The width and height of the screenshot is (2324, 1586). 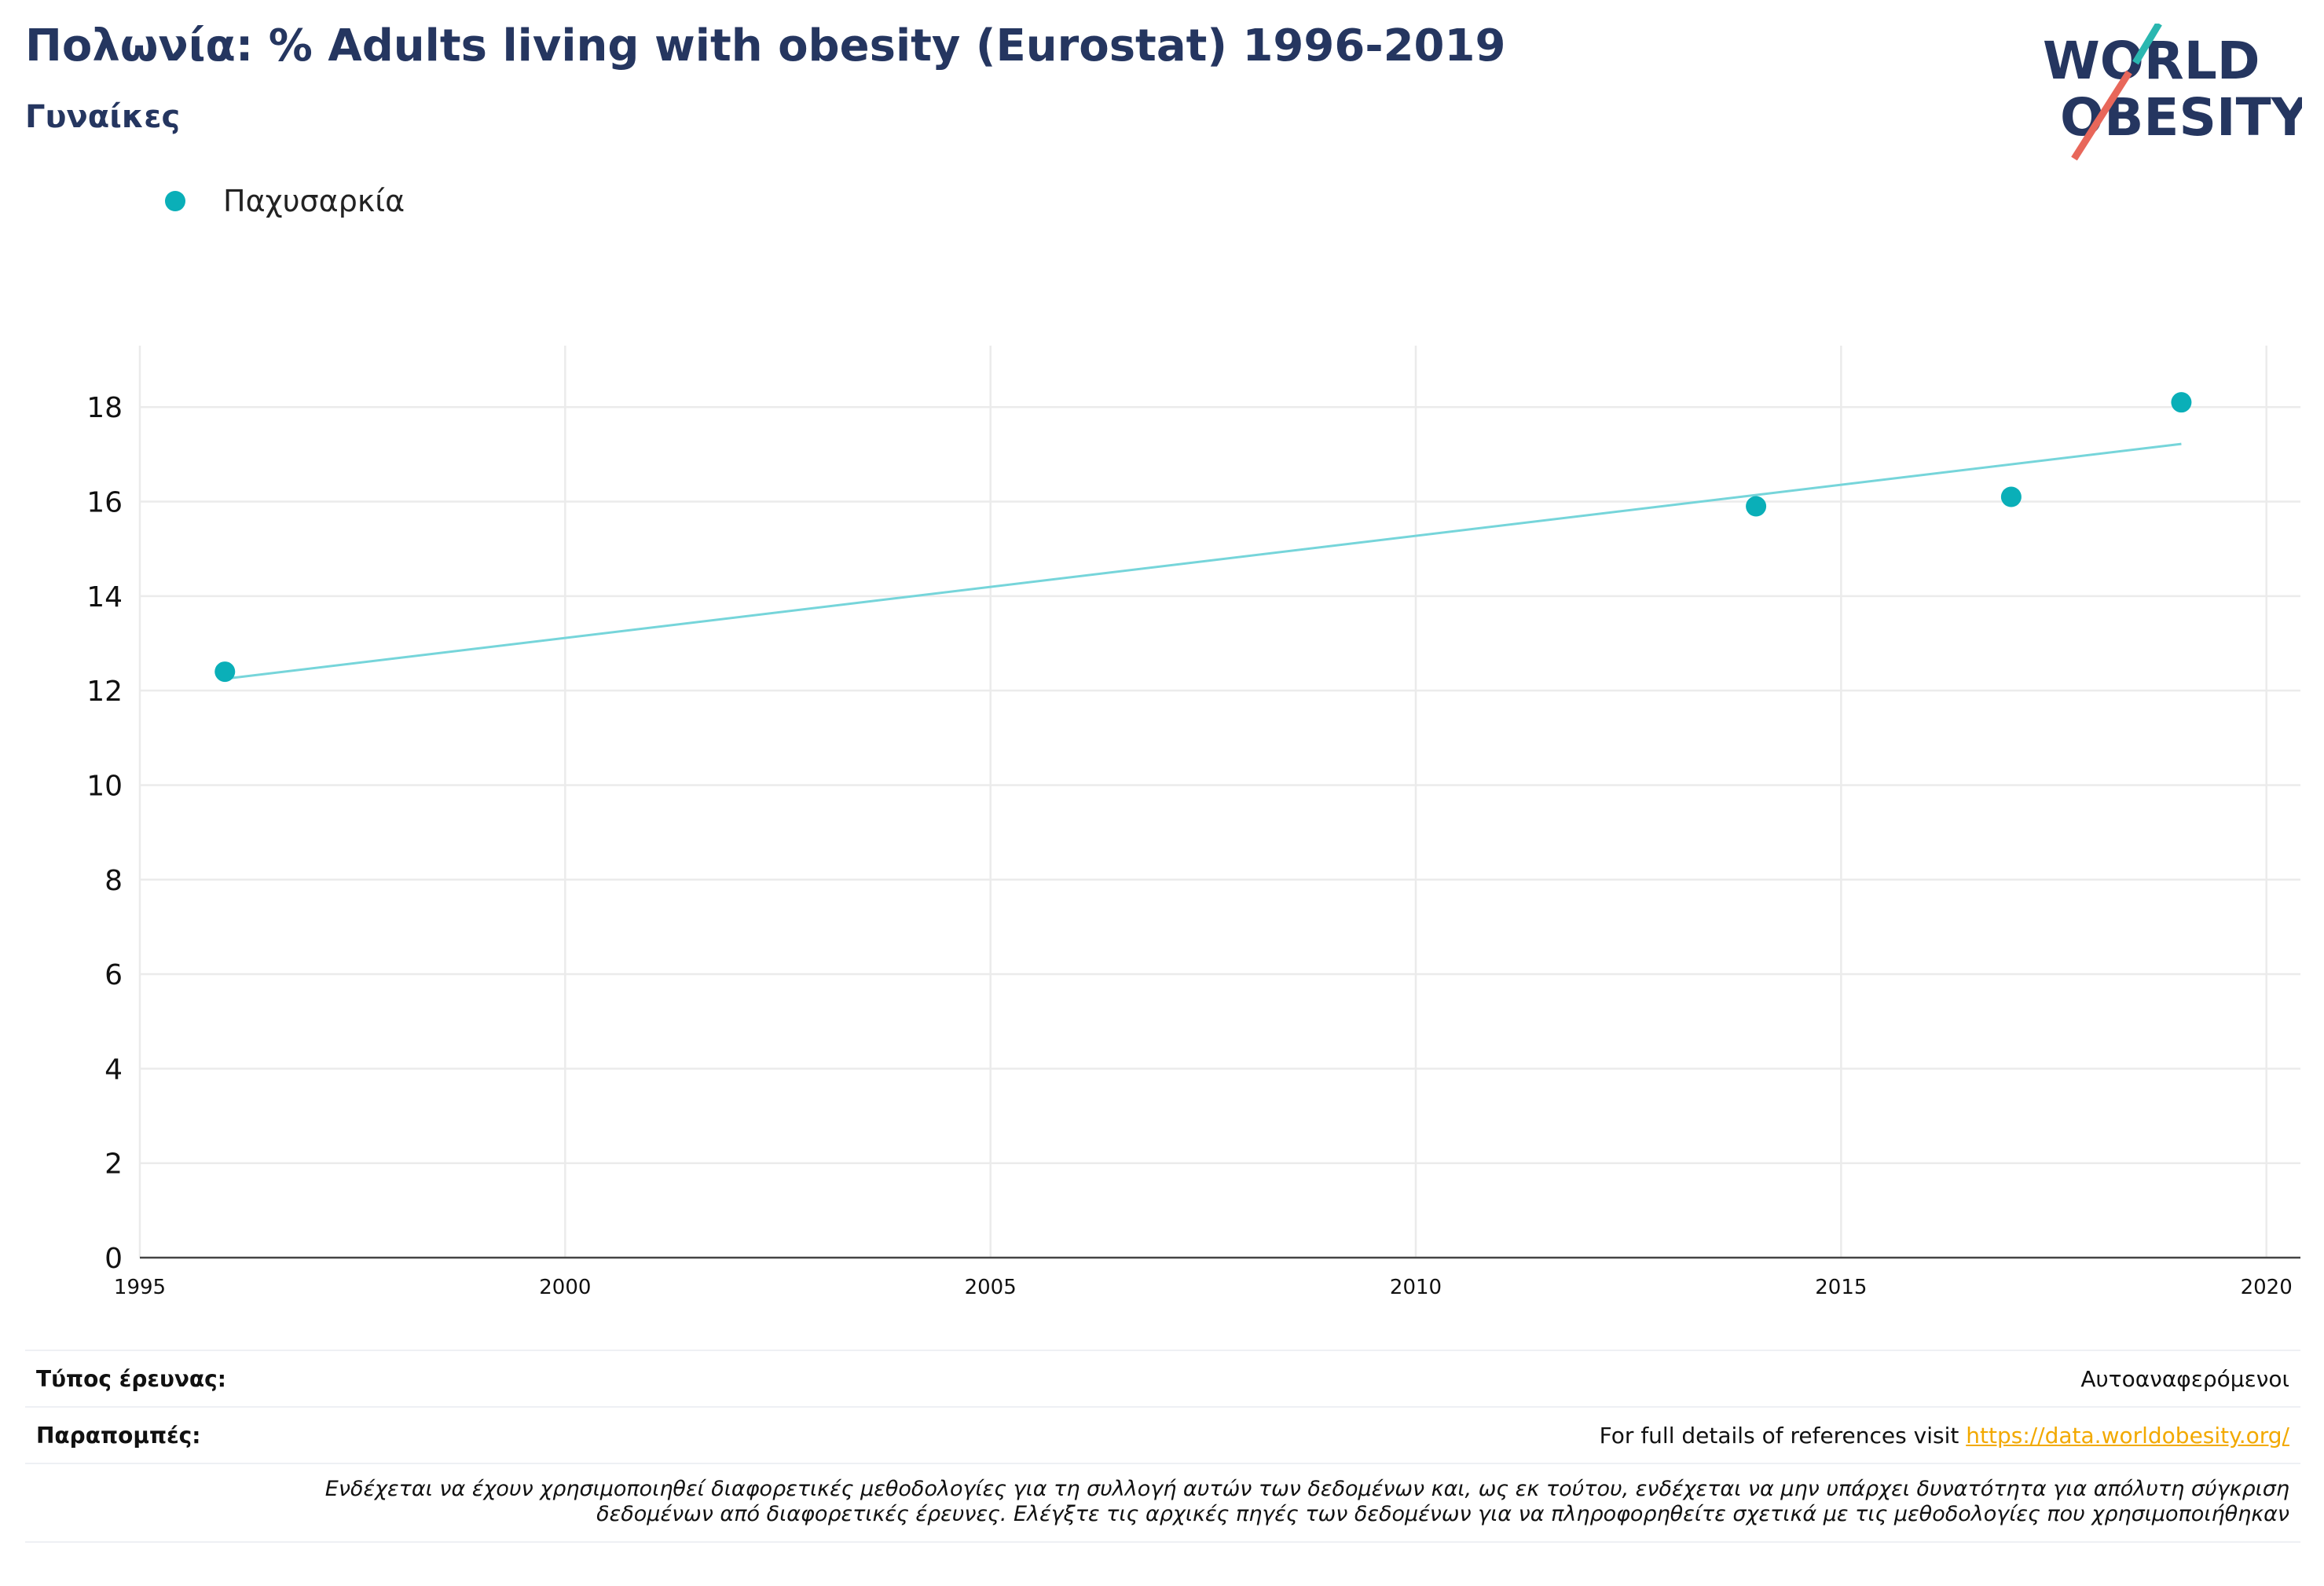 What do you see at coordinates (113, 1164) in the screenshot?
I see `y-tick-label: 2` at bounding box center [113, 1164].